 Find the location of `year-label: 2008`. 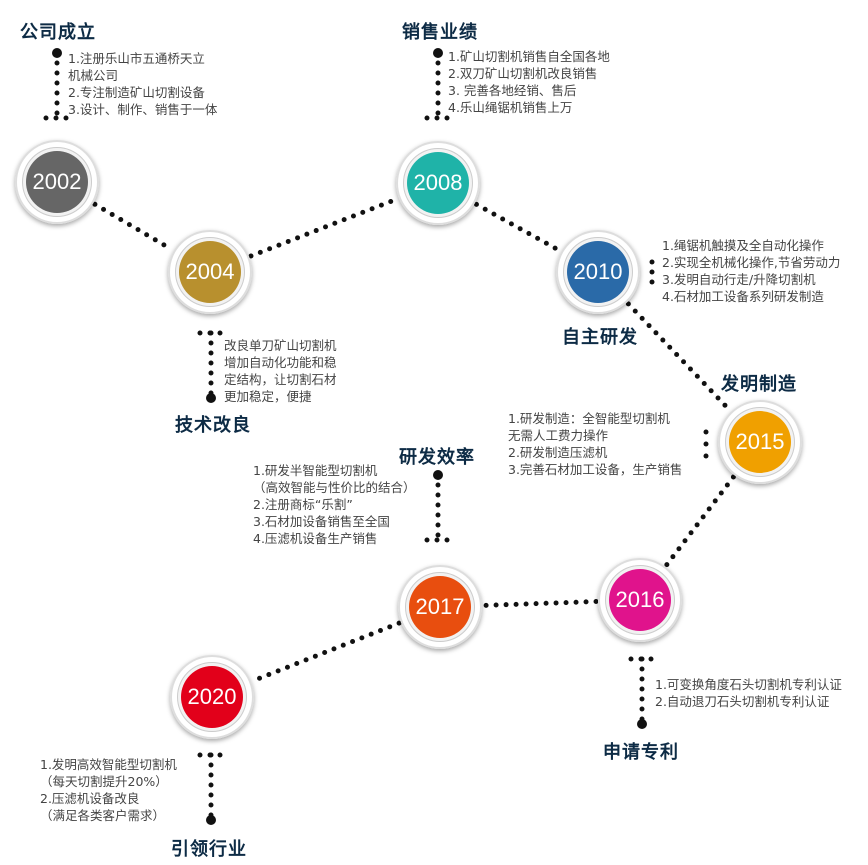

year-label: 2008 is located at coordinates (438, 183).